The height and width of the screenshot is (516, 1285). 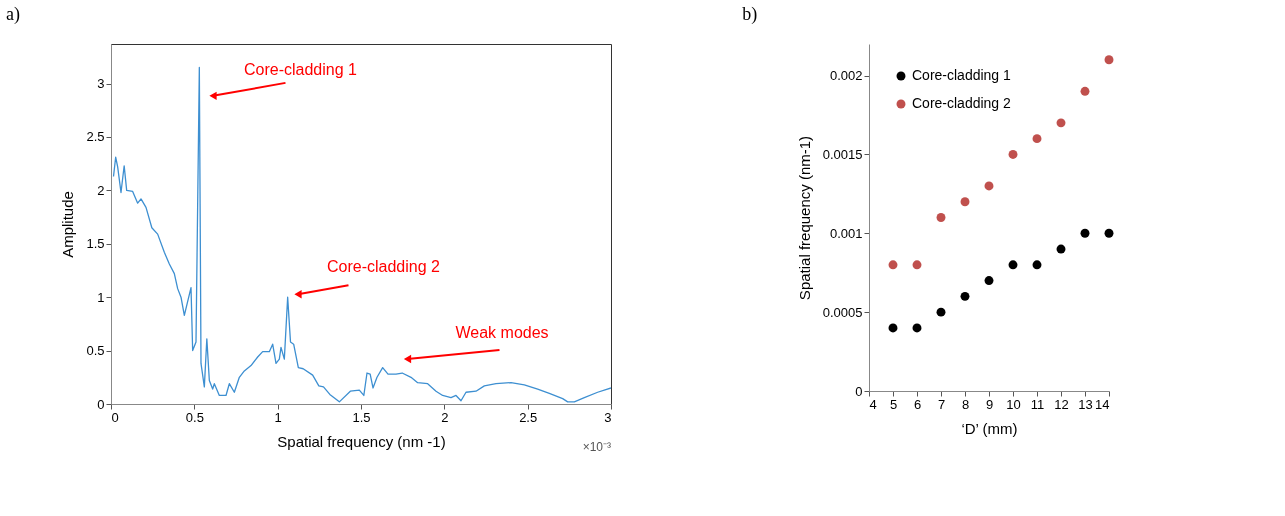 What do you see at coordinates (1102, 404) in the screenshot?
I see `x-tick-label: 14` at bounding box center [1102, 404].